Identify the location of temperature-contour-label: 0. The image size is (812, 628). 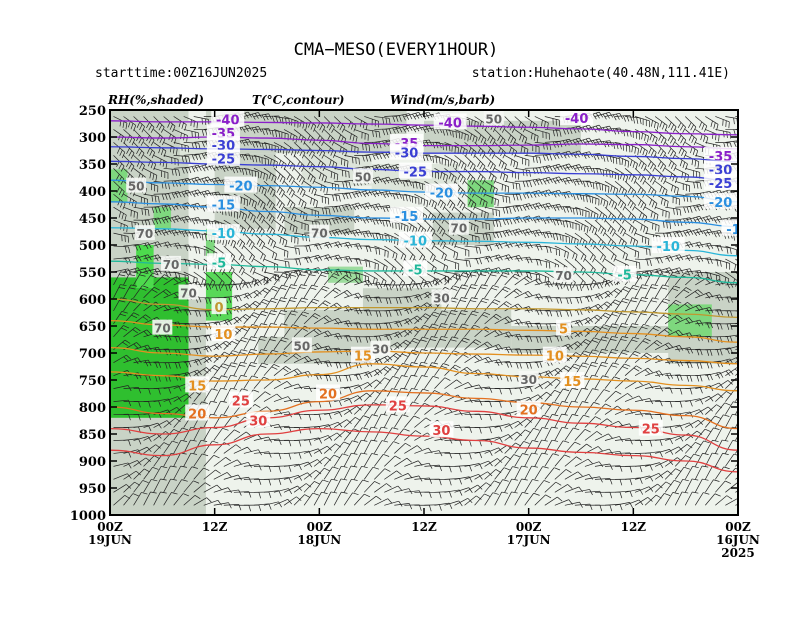
(219, 307).